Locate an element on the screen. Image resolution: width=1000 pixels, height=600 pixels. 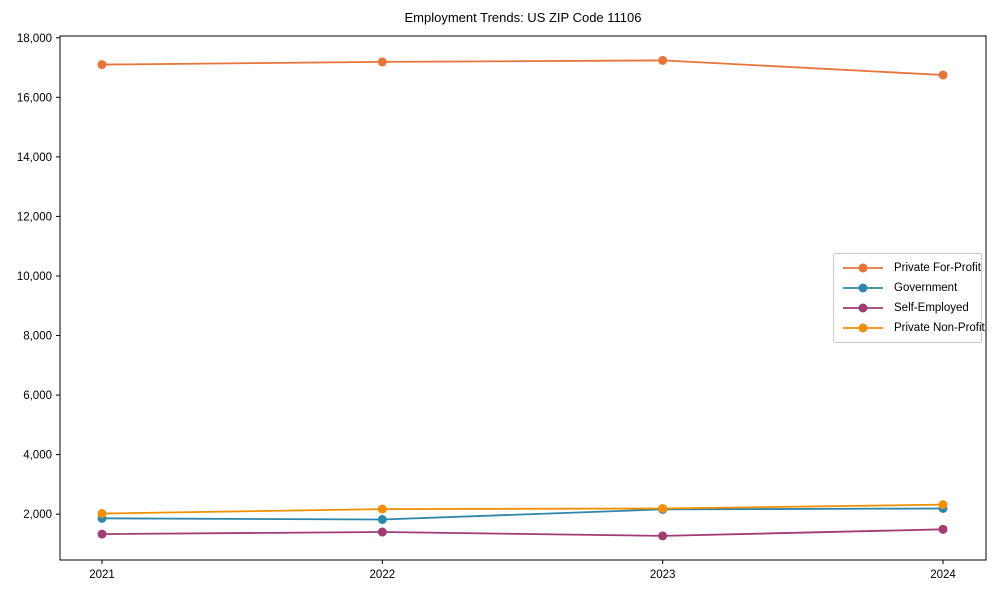
legend-label: Government is located at coordinates (926, 288).